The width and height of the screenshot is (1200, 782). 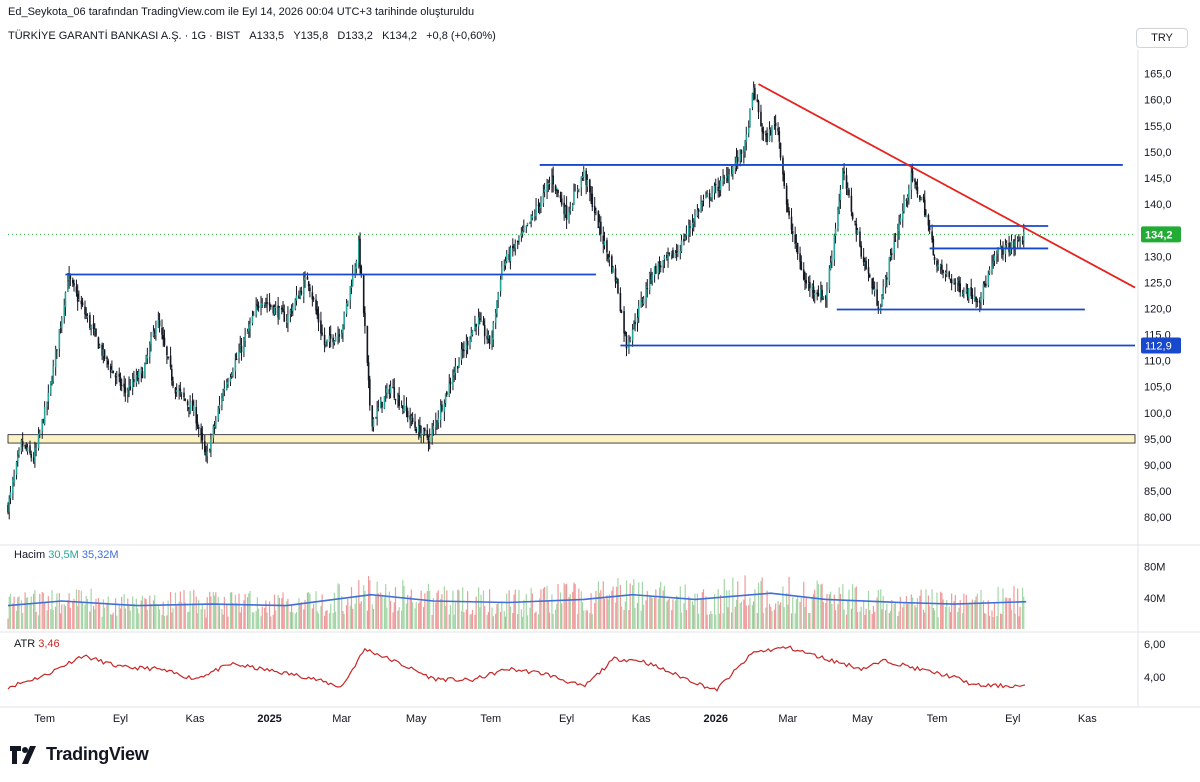 I want to click on trendline, so click(x=947, y=186).